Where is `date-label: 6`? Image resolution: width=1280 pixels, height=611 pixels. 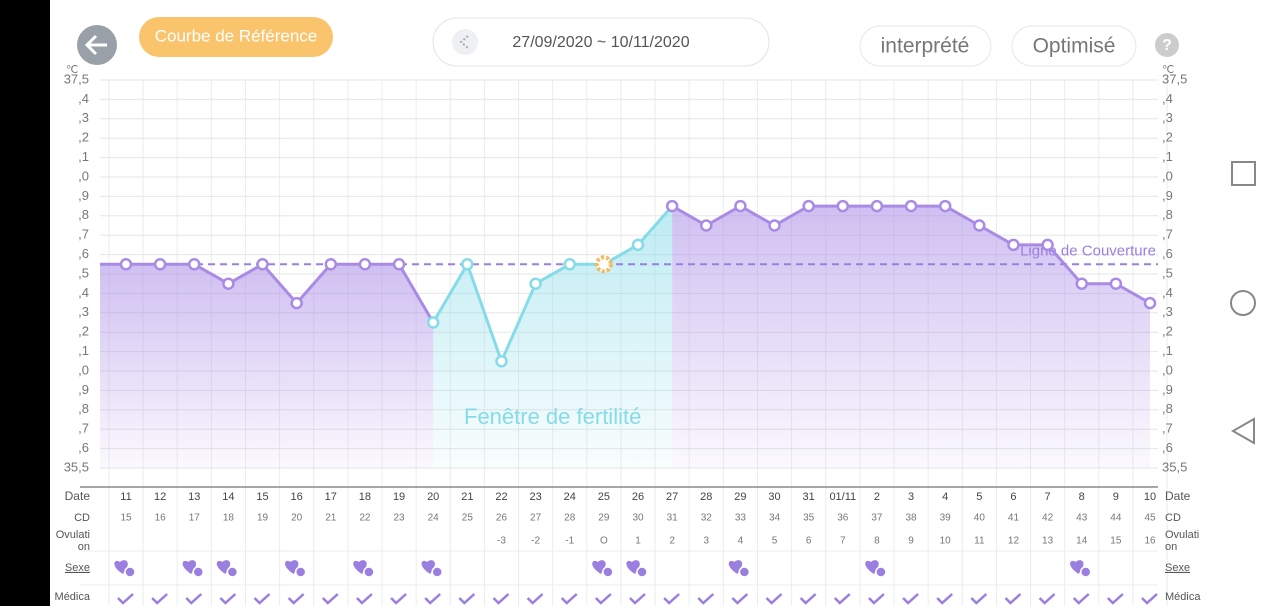 date-label: 6 is located at coordinates (1013, 497).